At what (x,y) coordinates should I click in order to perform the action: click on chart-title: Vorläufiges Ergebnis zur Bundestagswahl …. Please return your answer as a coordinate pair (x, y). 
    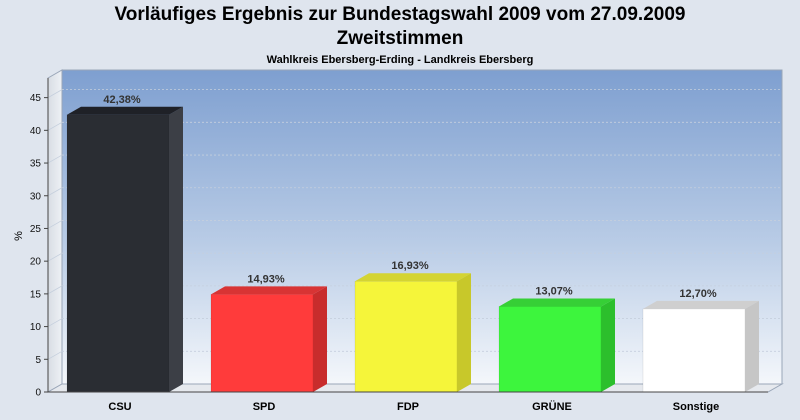
    Looking at the image, I should click on (400, 14).